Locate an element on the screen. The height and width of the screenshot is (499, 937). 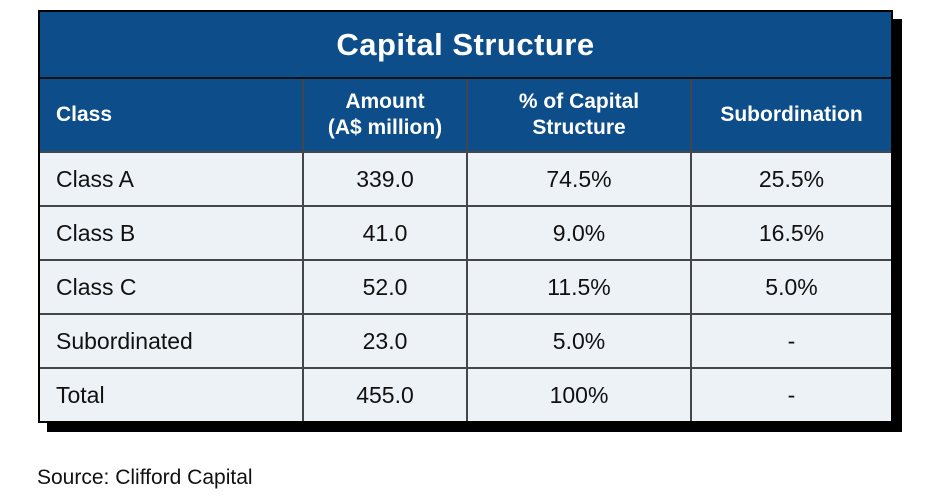
table-row: Class A 339.0 74.5% 25.5% is located at coordinates (465, 179).